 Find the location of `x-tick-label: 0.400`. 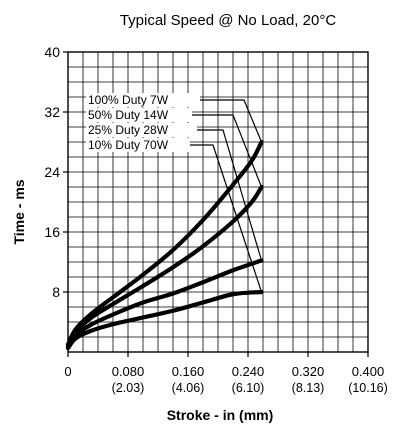

x-tick-label: 0.400 is located at coordinates (368, 371).